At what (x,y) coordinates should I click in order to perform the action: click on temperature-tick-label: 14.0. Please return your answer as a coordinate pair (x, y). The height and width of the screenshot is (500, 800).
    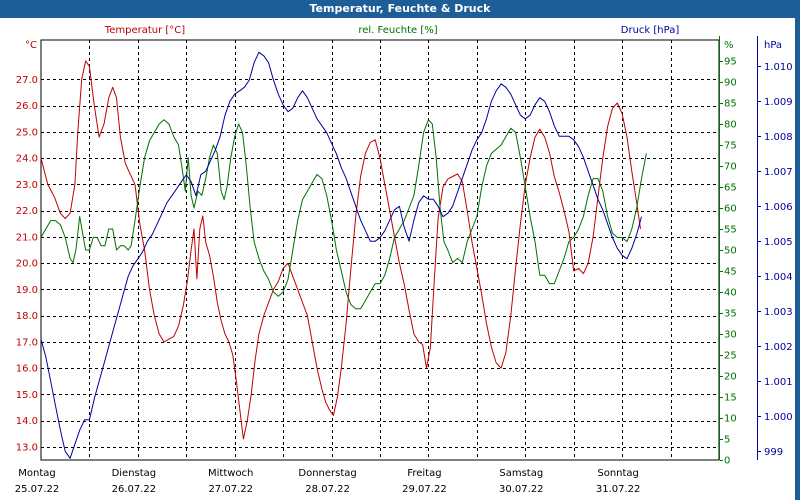
    Looking at the image, I should click on (27, 421).